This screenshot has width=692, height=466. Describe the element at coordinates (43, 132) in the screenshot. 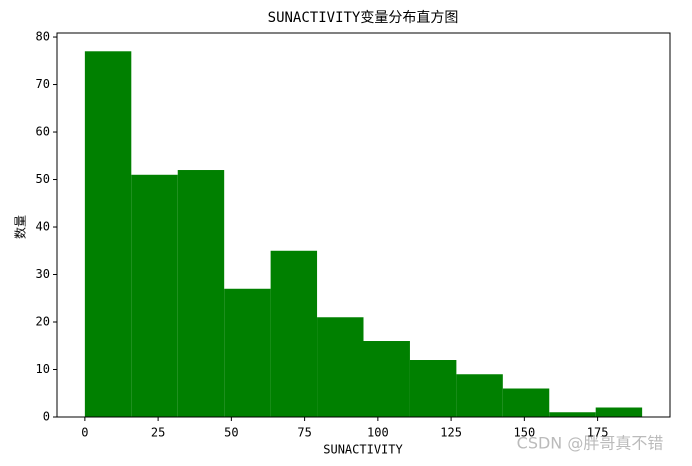

I see `y-tick-label: 60` at that location.